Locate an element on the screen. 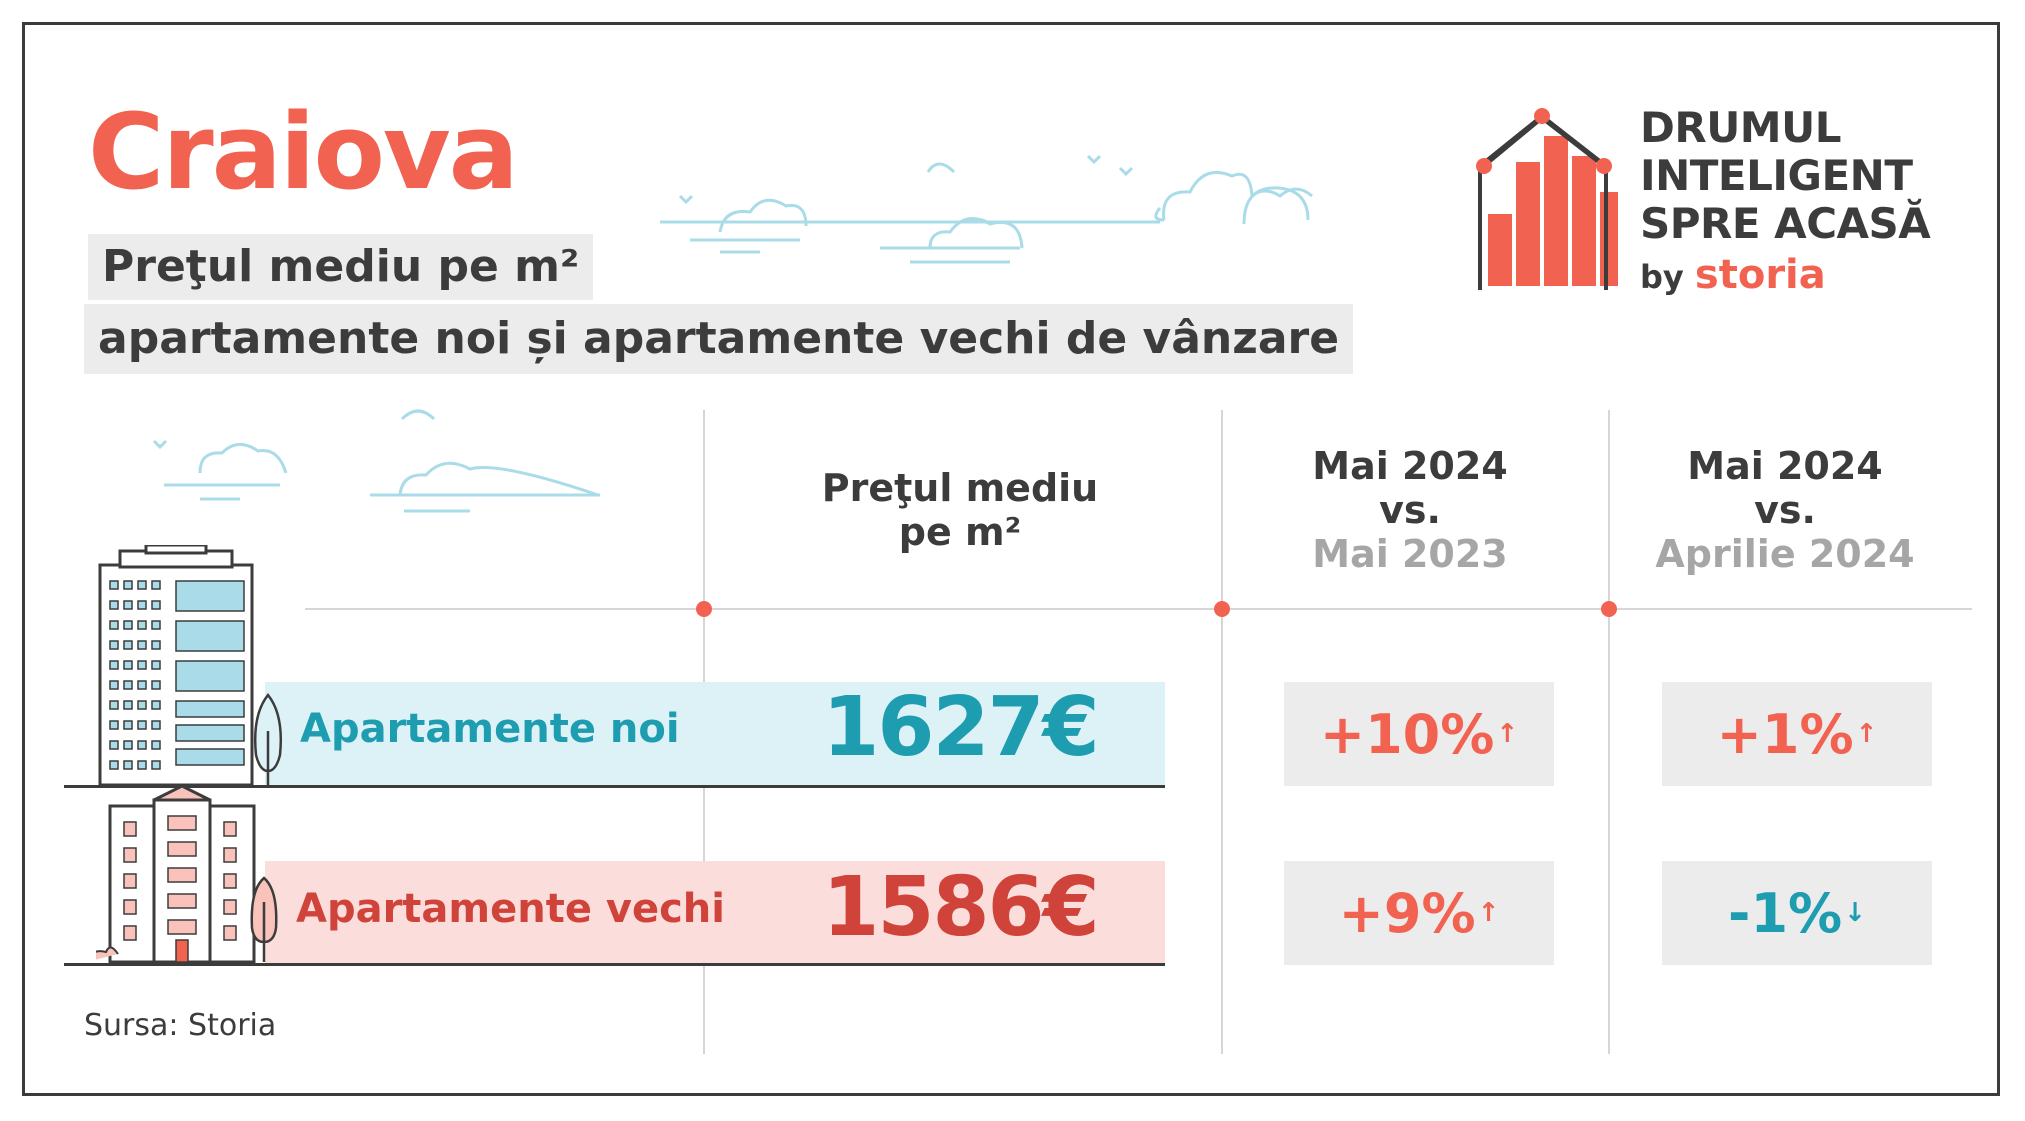 The width and height of the screenshot is (2025, 1121). row-new-mom-change: +1% ↑ is located at coordinates (1797, 734).